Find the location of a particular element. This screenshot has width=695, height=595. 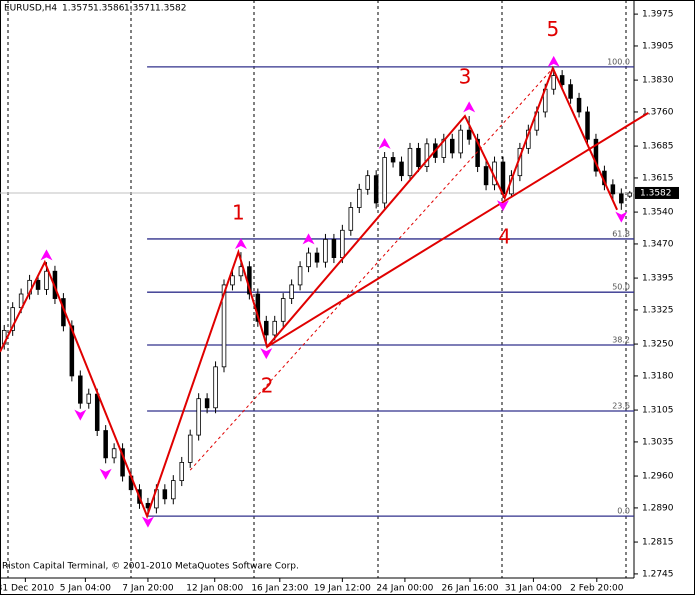

fib-label: 50.0 is located at coordinates (621, 287).